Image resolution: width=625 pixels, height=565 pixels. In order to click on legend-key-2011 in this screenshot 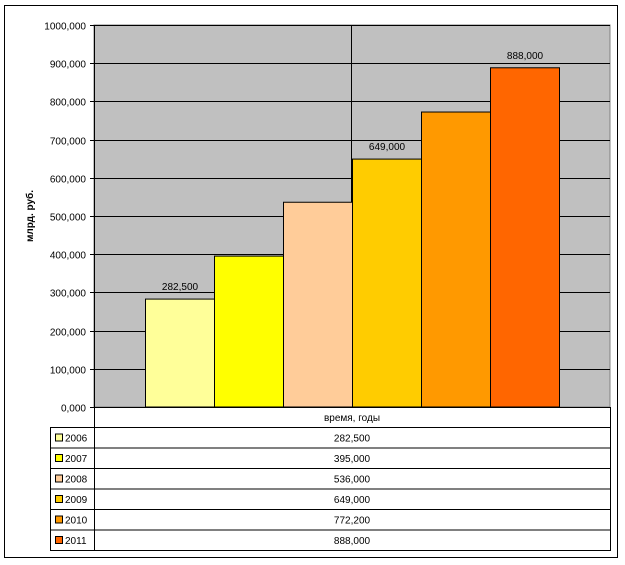, I will do `click(59, 540)`.